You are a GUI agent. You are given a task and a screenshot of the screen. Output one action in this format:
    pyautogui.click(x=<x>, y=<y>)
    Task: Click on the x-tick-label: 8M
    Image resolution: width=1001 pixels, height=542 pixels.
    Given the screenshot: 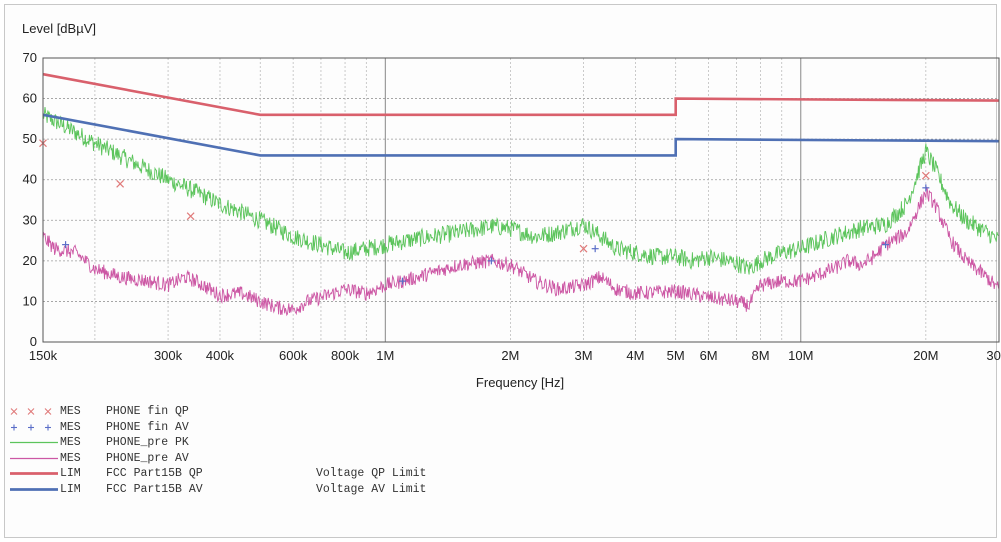 What is the action you would take?
    pyautogui.click(x=760, y=355)
    